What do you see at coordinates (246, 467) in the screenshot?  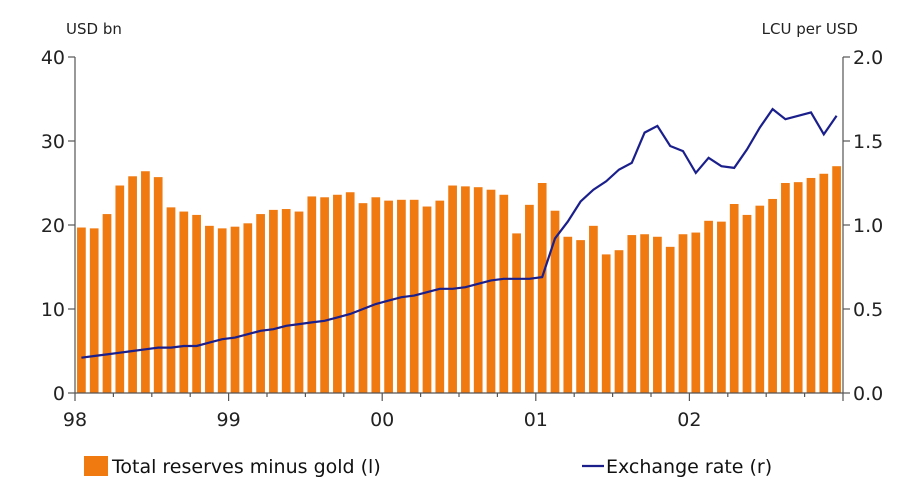 I see `legend-reserves-label: Total reserves minus gold (l)` at bounding box center [246, 467].